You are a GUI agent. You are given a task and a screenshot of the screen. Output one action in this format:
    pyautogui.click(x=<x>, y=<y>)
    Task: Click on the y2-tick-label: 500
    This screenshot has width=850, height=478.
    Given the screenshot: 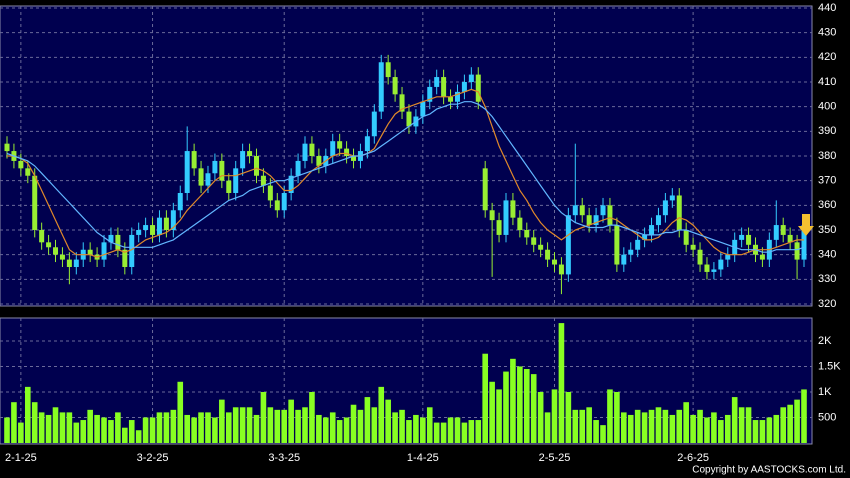 What is the action you would take?
    pyautogui.click(x=827, y=417)
    